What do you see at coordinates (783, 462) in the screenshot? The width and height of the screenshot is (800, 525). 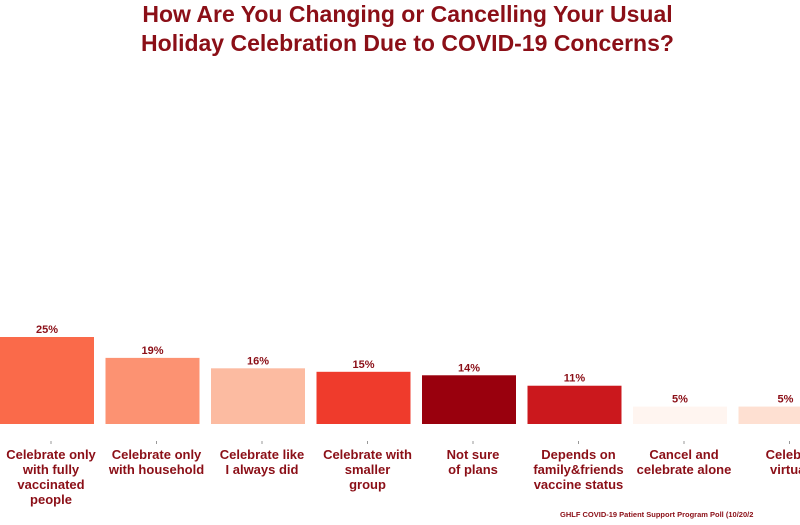 I see `category-label-8: Celebravirtual` at bounding box center [783, 462].